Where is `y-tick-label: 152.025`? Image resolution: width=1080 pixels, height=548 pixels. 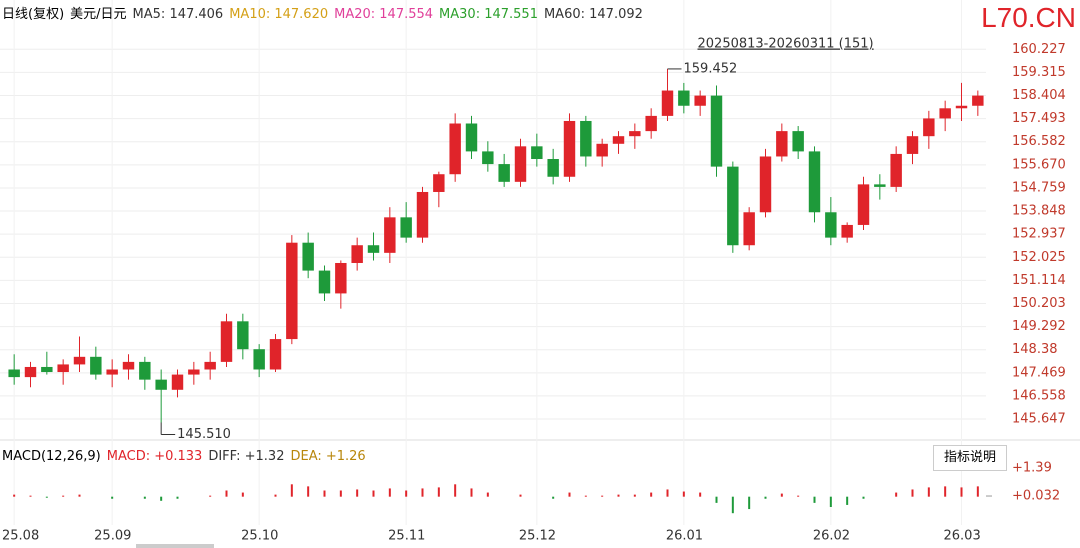 y-tick-label: 152.025 is located at coordinates (1039, 257).